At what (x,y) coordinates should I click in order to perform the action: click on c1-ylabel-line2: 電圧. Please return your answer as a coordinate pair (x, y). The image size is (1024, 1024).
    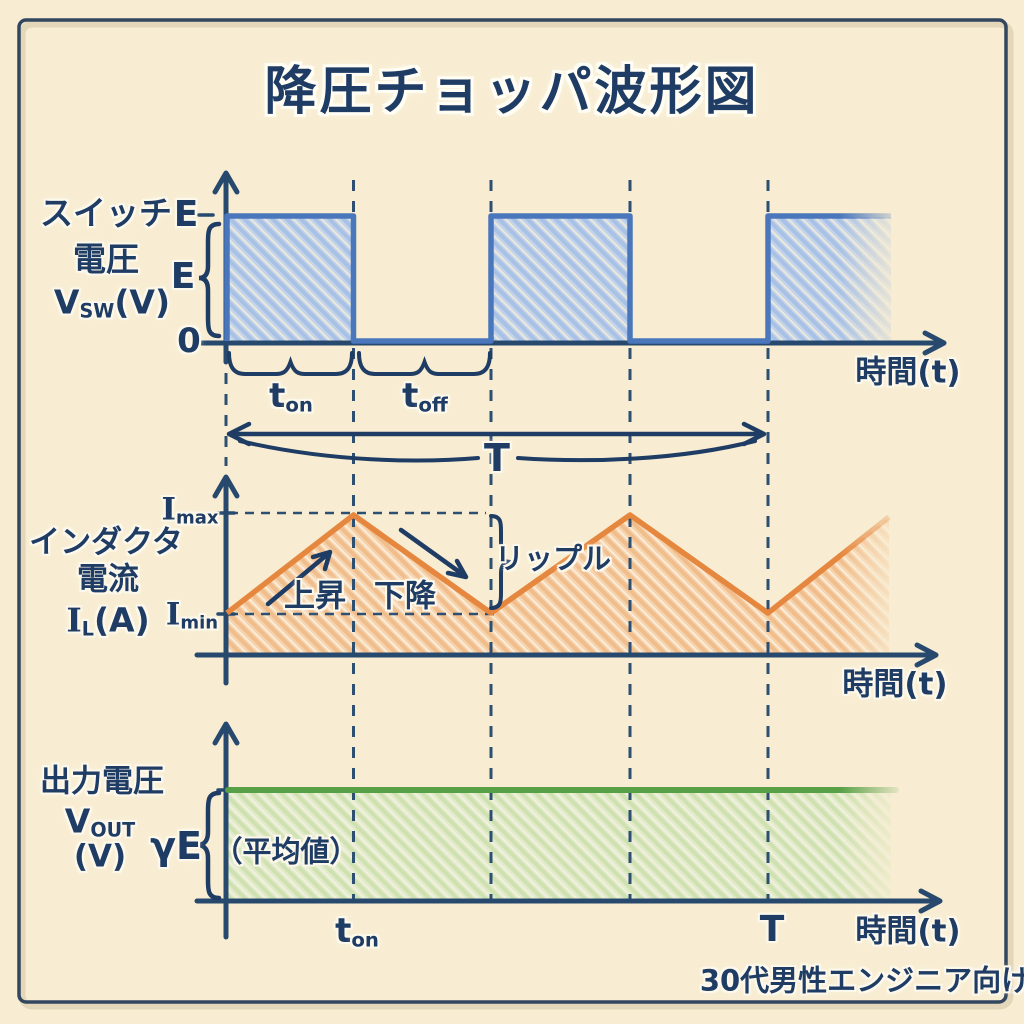
    Looking at the image, I should click on (106, 259).